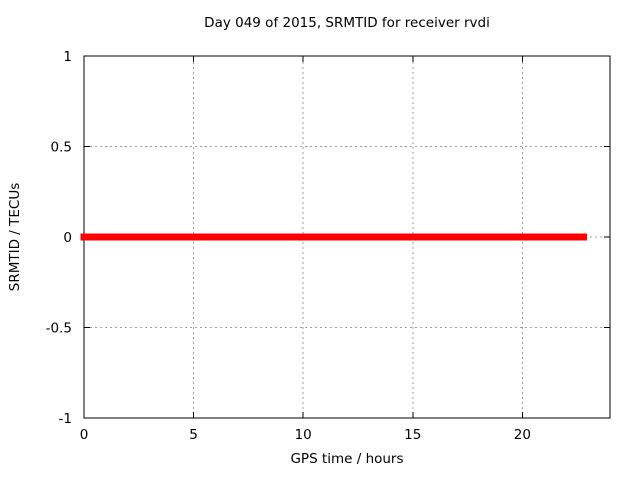 The width and height of the screenshot is (640, 480). What do you see at coordinates (59, 329) in the screenshot?
I see `y-tick-label: -0.5` at bounding box center [59, 329].